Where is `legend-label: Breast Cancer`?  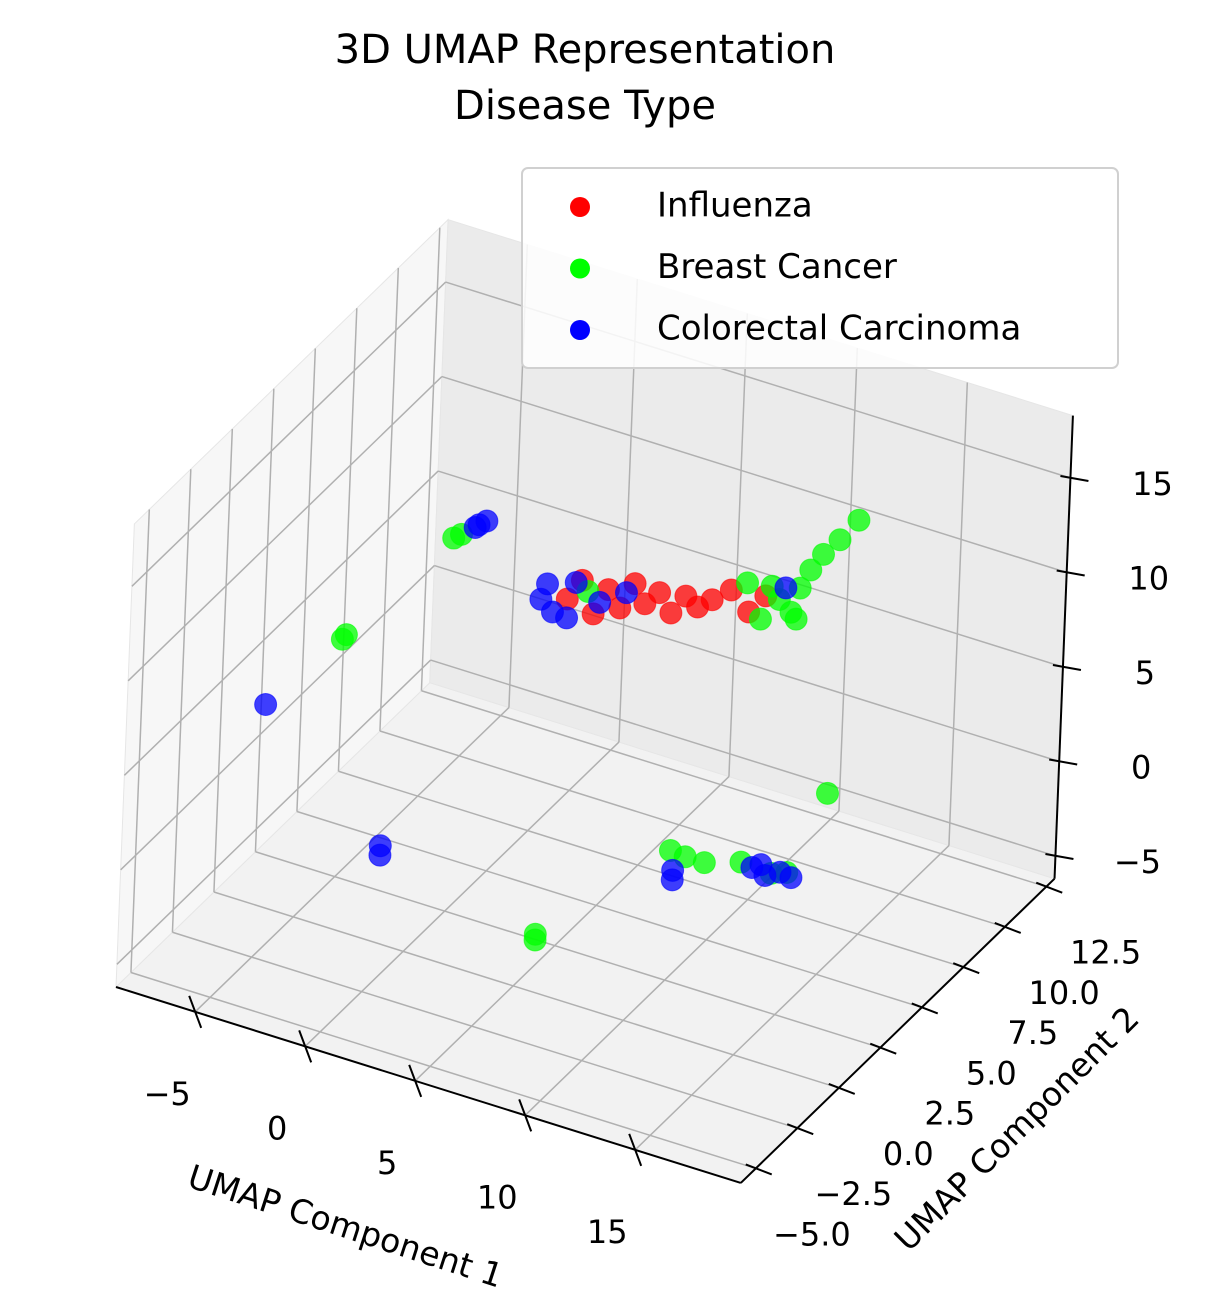 legend-label: Breast Cancer is located at coordinates (777, 267).